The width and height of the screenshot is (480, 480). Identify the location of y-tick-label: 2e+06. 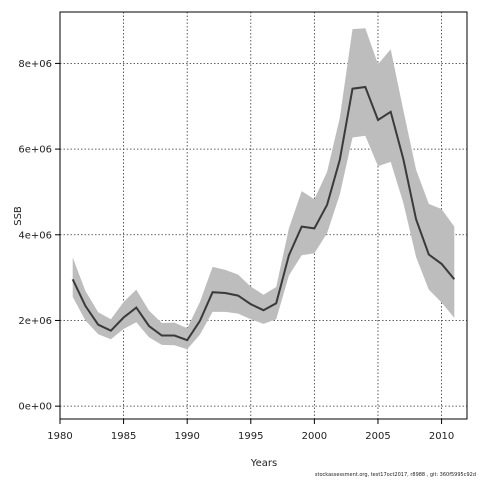
(35, 321).